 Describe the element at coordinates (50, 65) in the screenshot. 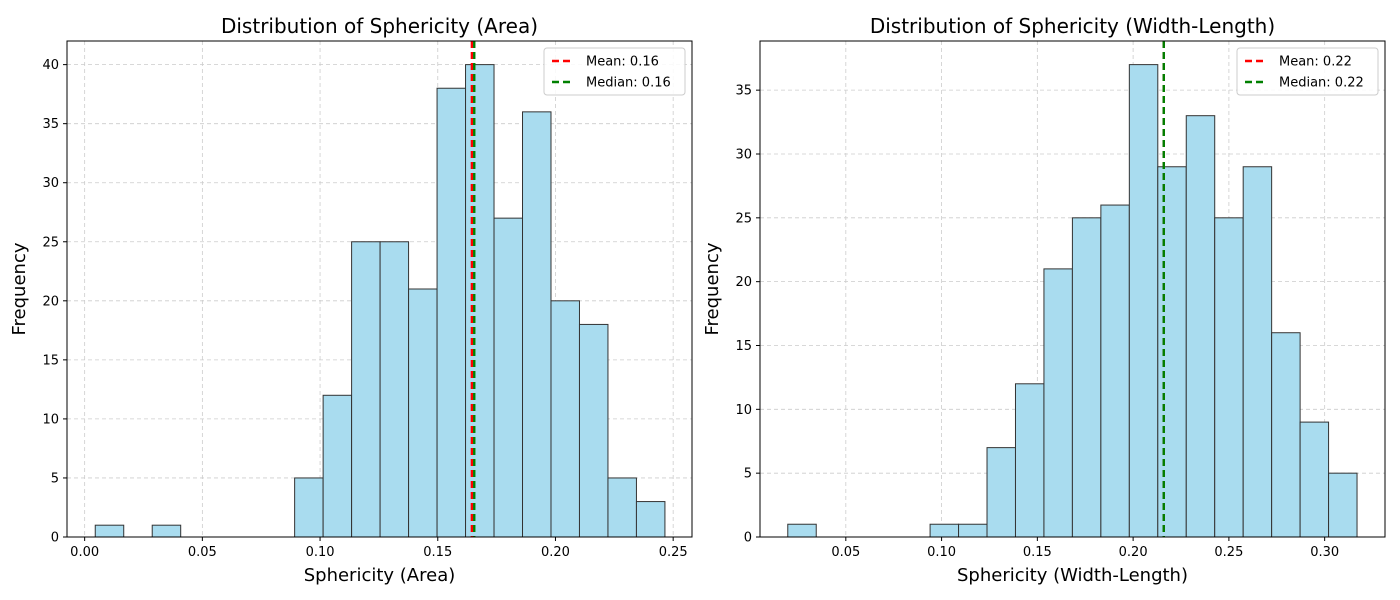

I see `y-tick-label: 40` at that location.